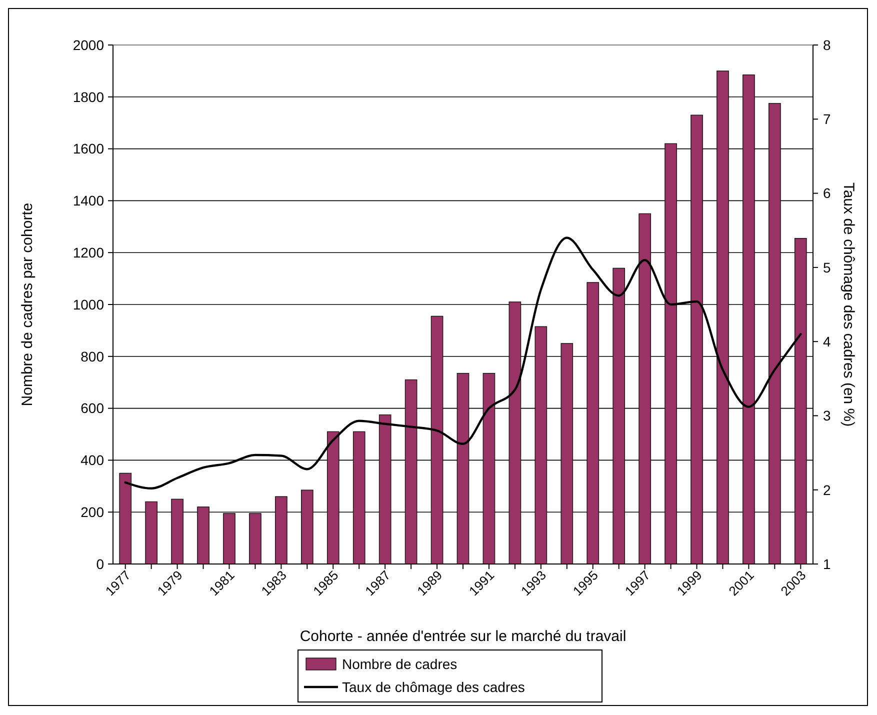  Describe the element at coordinates (92, 512) in the screenshot. I see `y-tick-label: 200` at that location.